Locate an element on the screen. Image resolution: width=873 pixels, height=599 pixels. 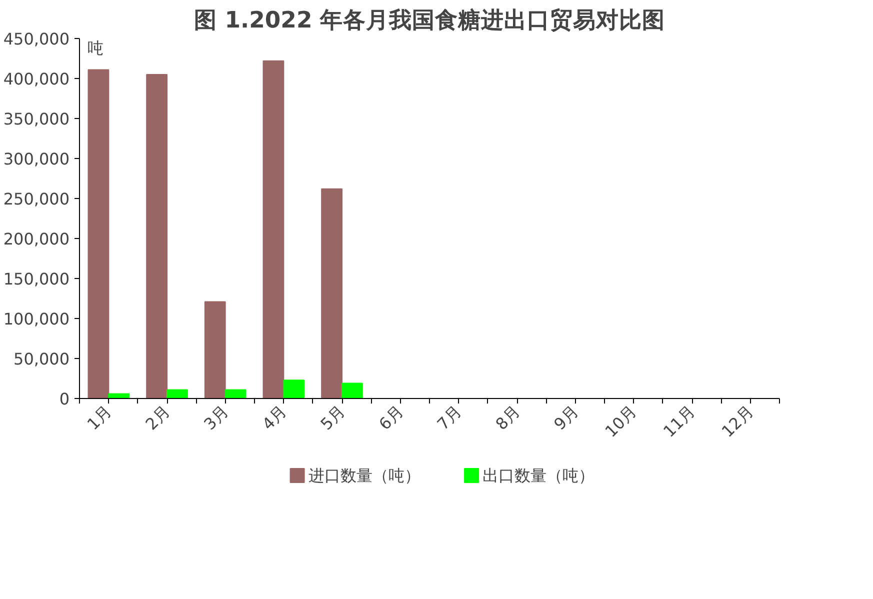
x-tick-label: 3月 is located at coordinates (216, 418).